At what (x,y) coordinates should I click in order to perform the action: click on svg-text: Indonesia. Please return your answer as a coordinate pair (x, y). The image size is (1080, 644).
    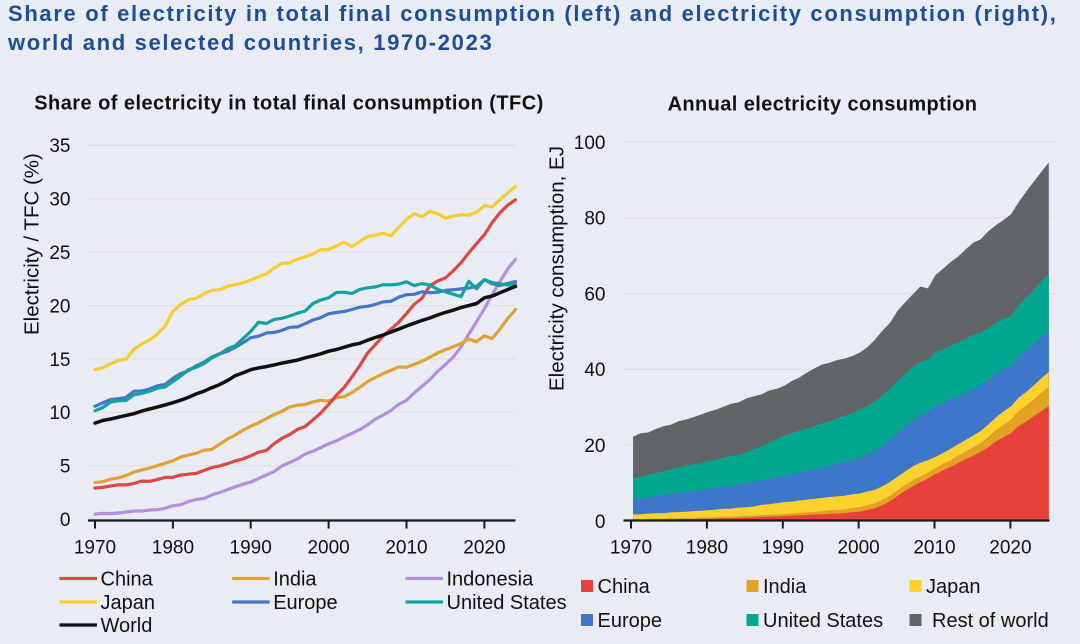
    Looking at the image, I should click on (491, 580).